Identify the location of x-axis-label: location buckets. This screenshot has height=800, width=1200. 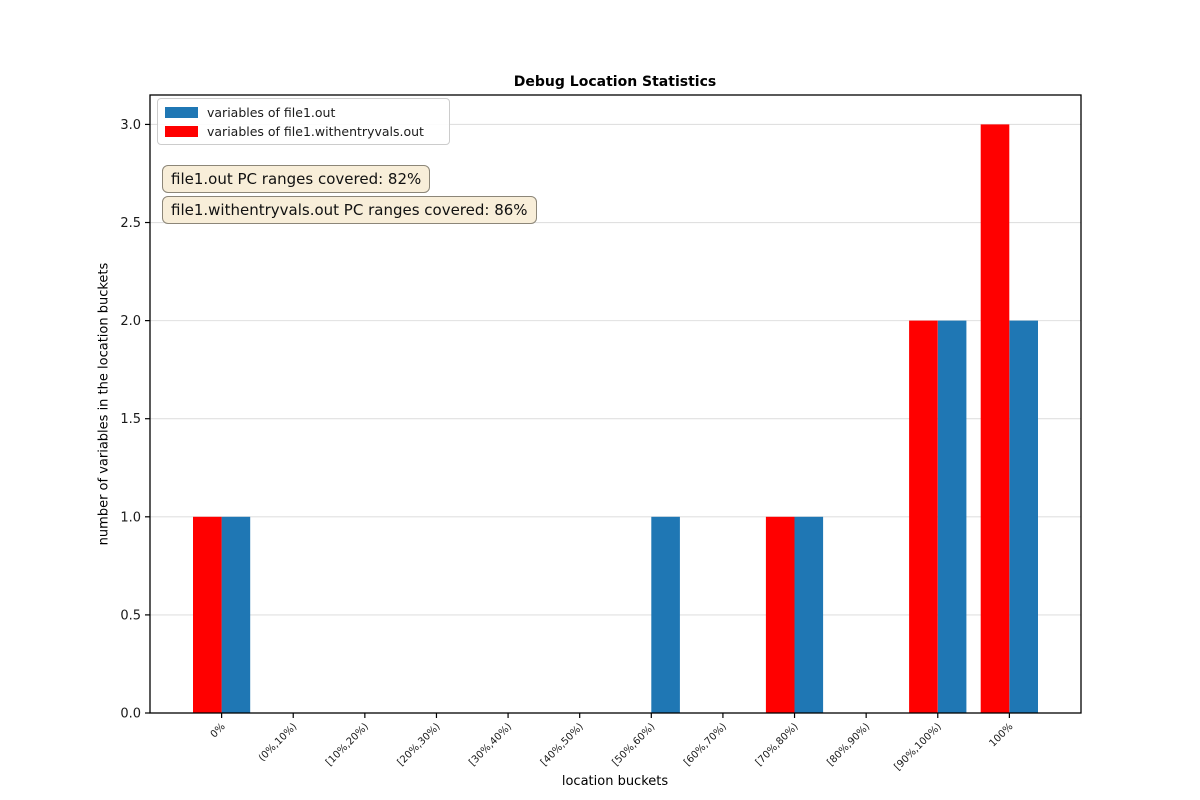
(615, 781).